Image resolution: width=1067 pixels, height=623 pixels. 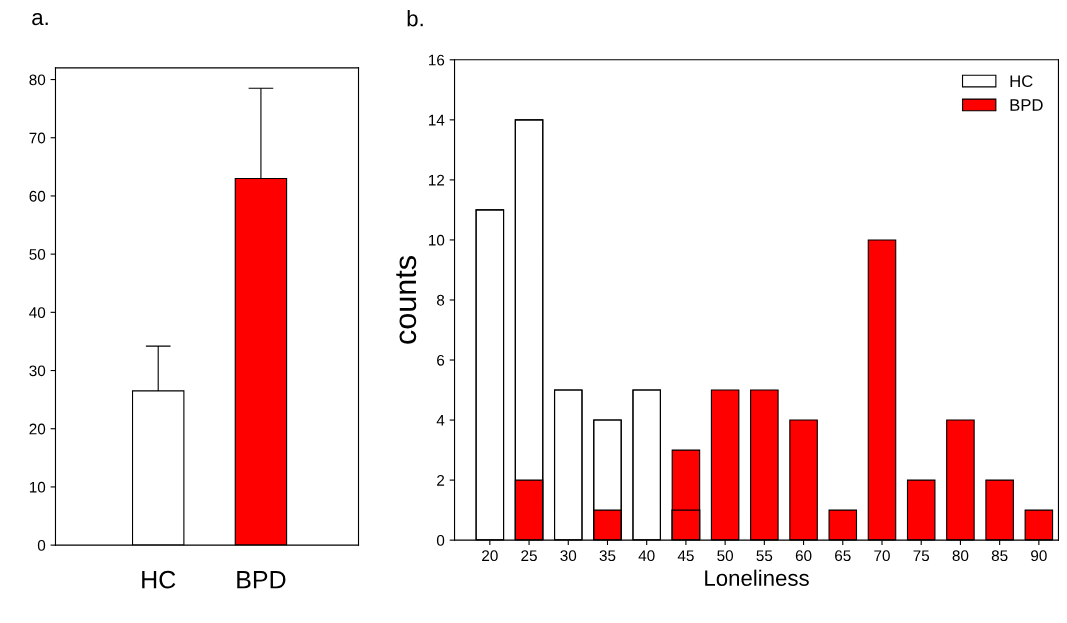 I want to click on y-tick-label: 70, so click(x=37, y=138).